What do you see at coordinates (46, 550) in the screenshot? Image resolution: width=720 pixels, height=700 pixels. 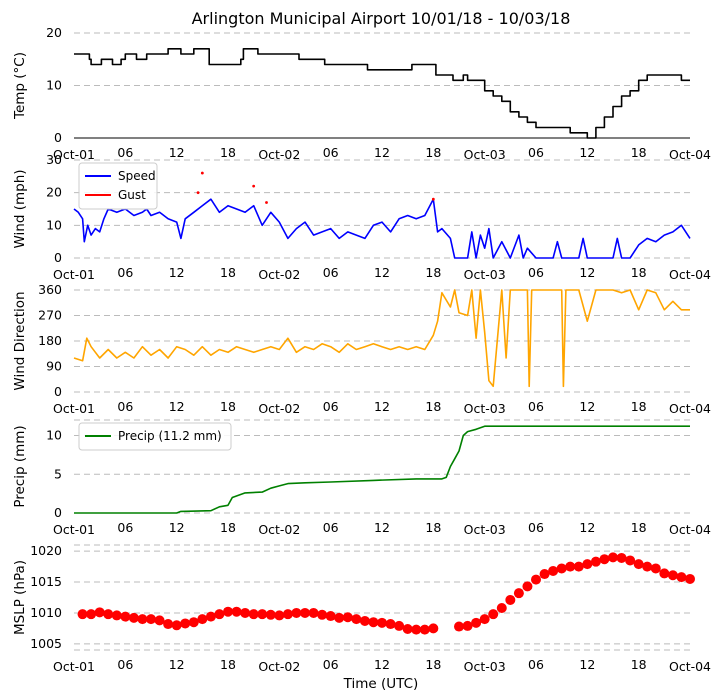 I see `y-tick-label-mslp: 1020` at bounding box center [46, 550].